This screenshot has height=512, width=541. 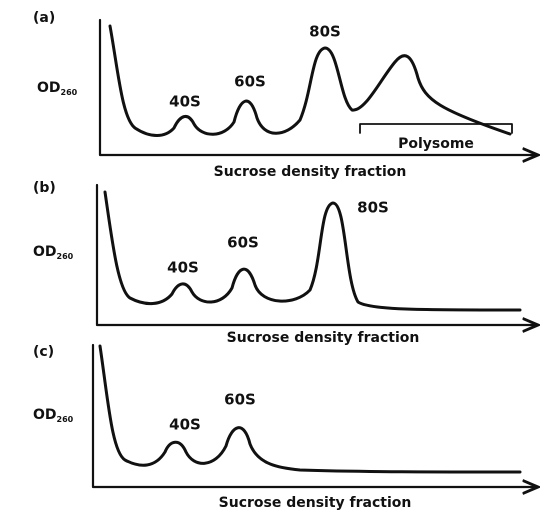 I want to click on polysome-label: Polysome, so click(x=436, y=144).